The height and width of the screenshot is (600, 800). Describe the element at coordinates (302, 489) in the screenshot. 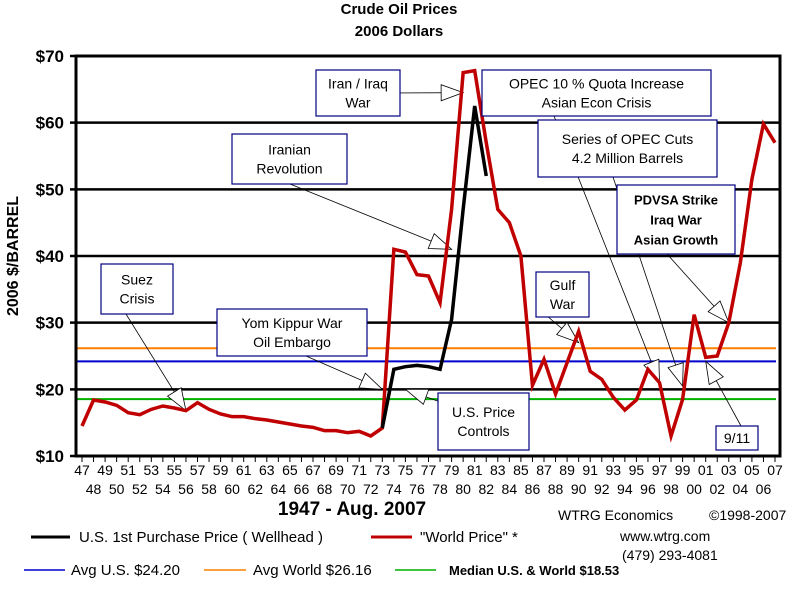

I see `x-tick-label: 66` at that location.